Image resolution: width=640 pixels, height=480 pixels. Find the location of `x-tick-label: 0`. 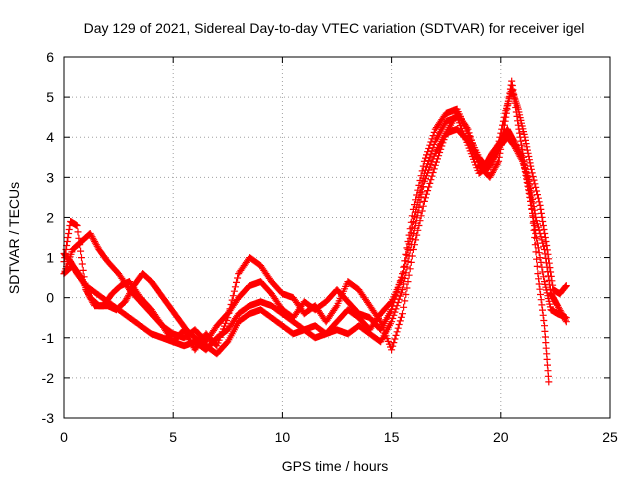

x-tick-label: 0 is located at coordinates (64, 437).